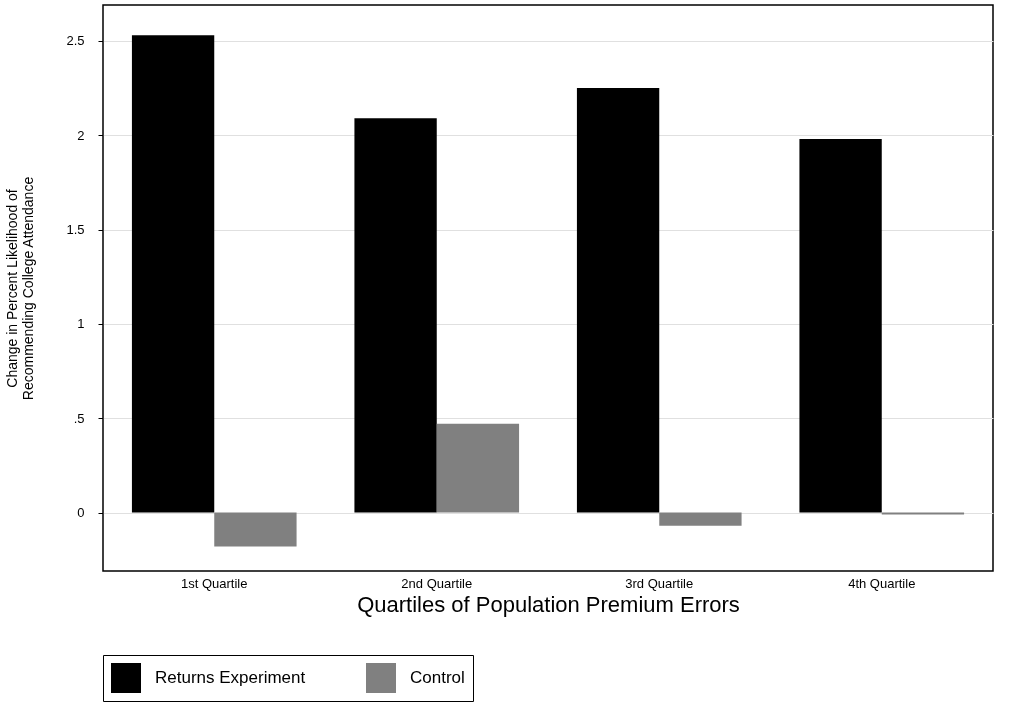 Image resolution: width=1010 pixels, height=719 pixels. I want to click on x-tick-label: 1st Quartile, so click(214, 583).